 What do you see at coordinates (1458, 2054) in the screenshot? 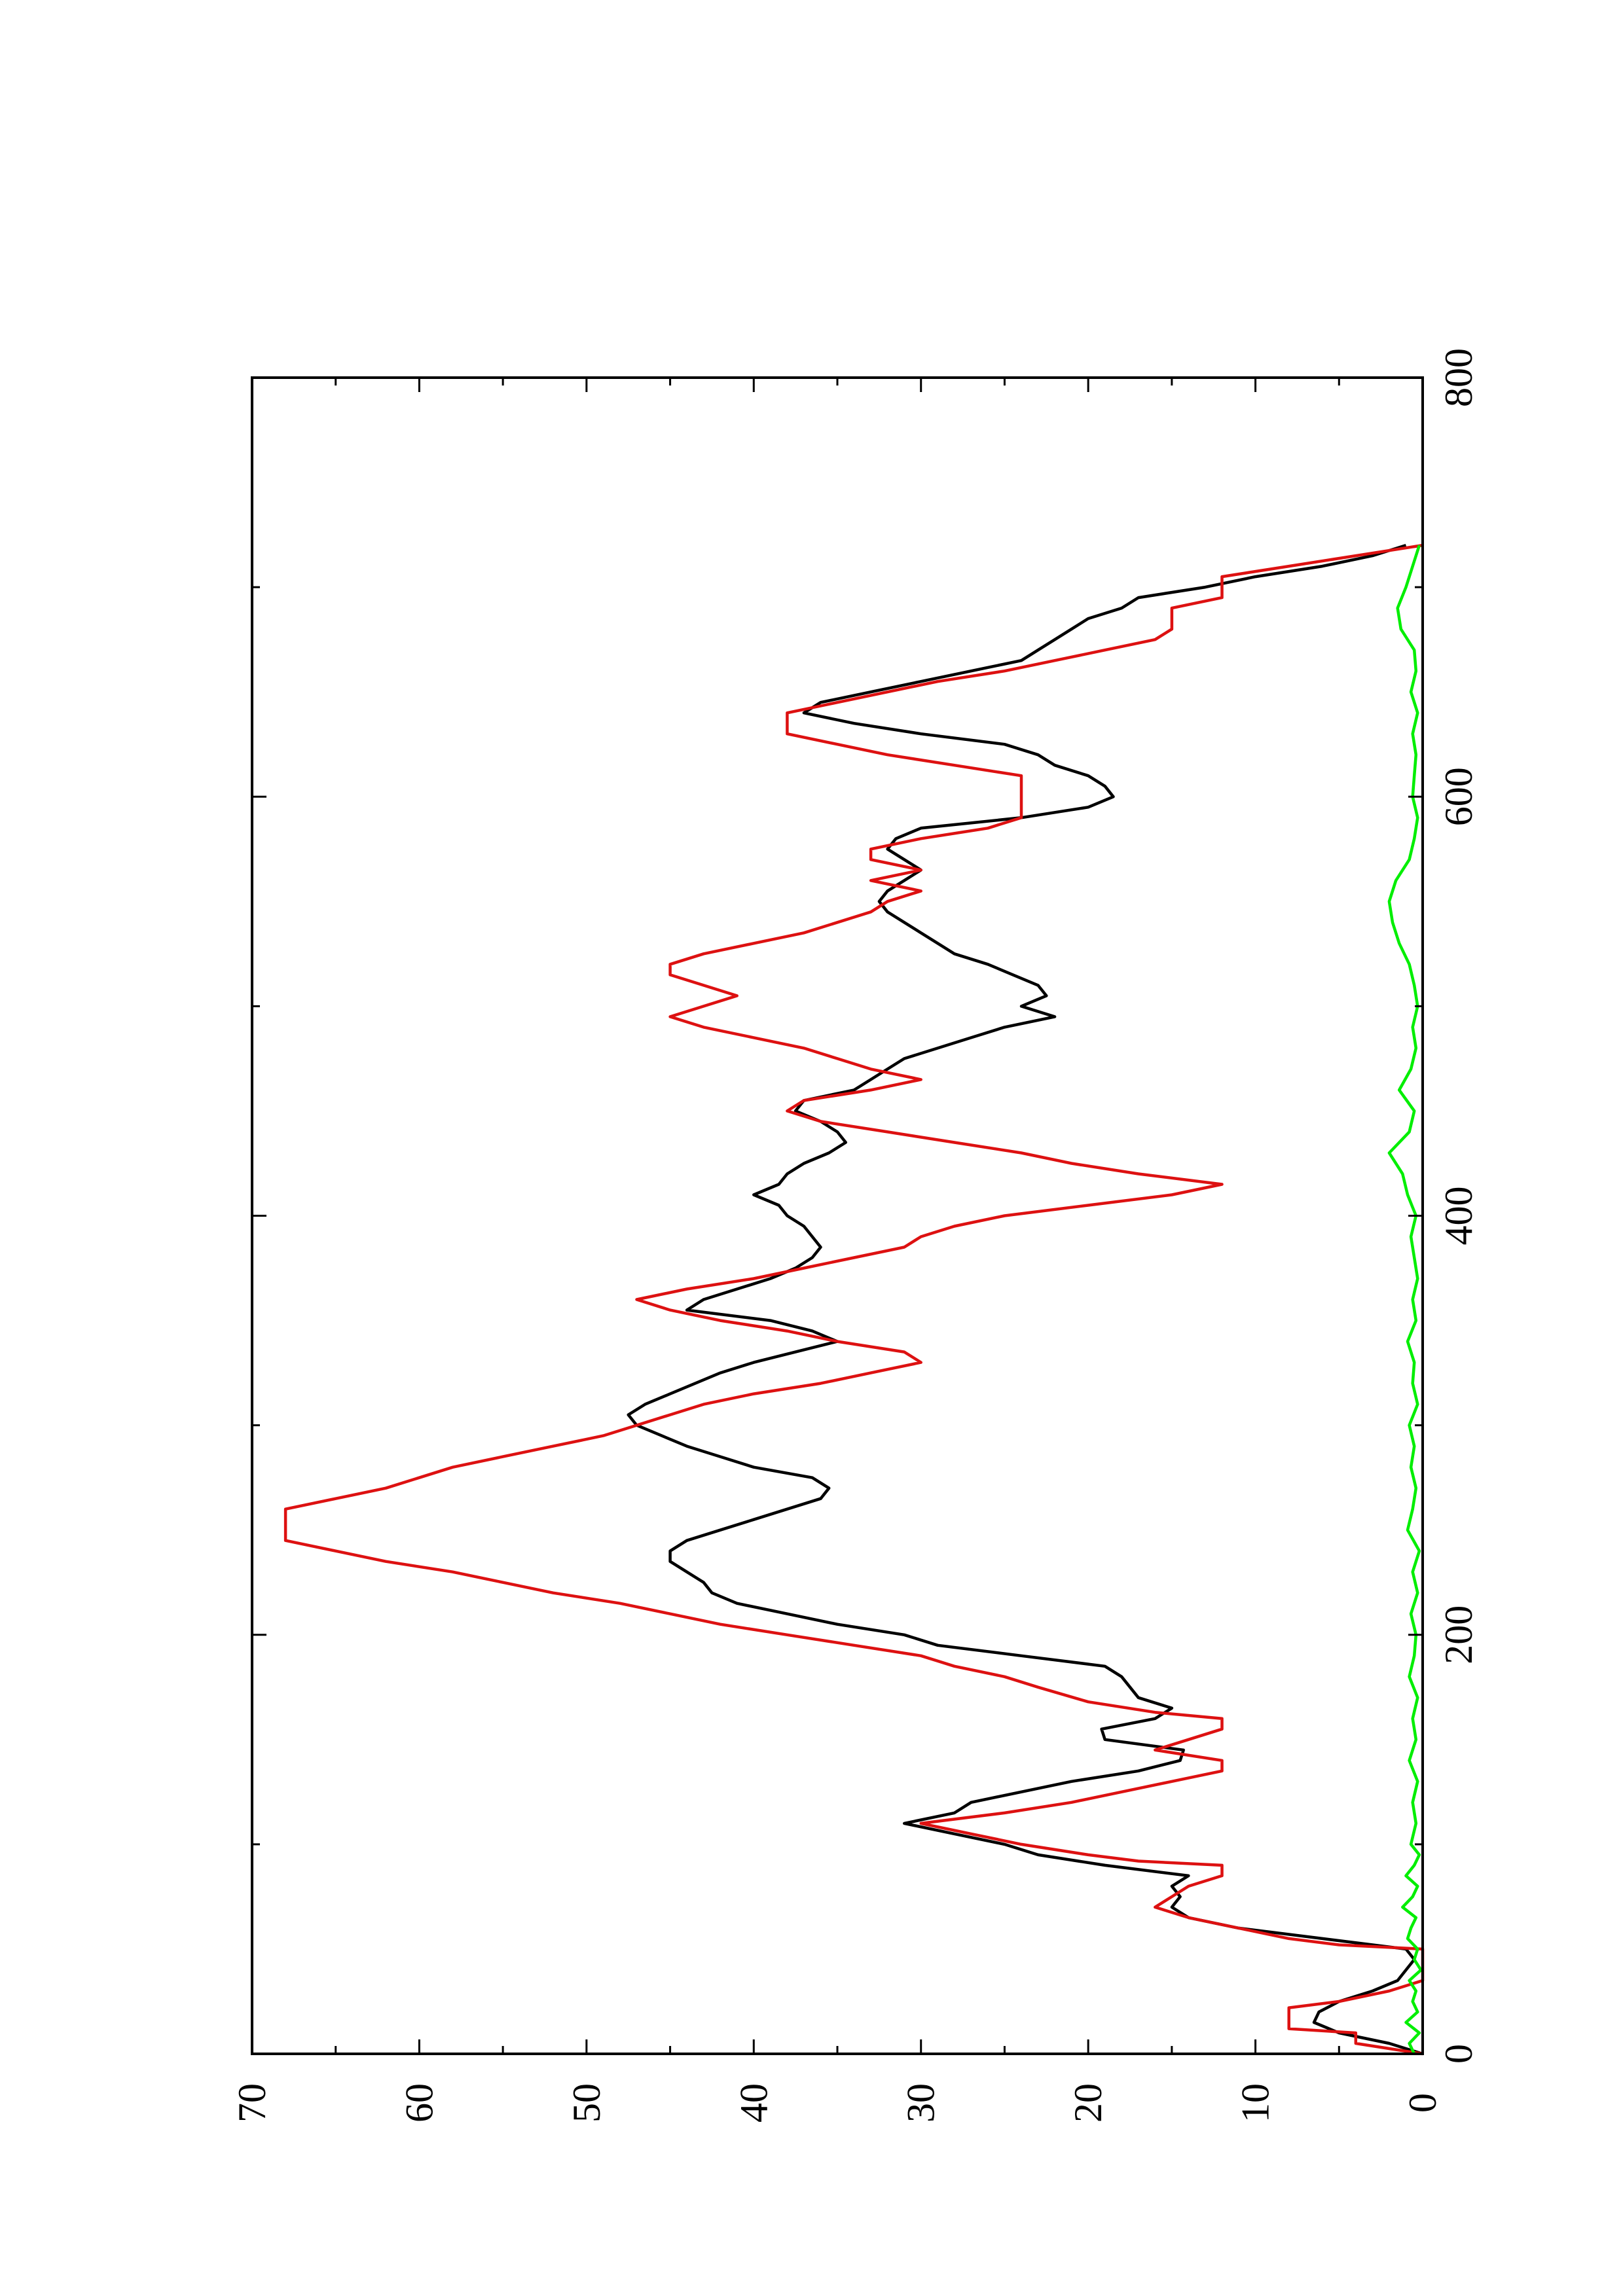
I see `x-tick-label: 0` at bounding box center [1458, 2054].